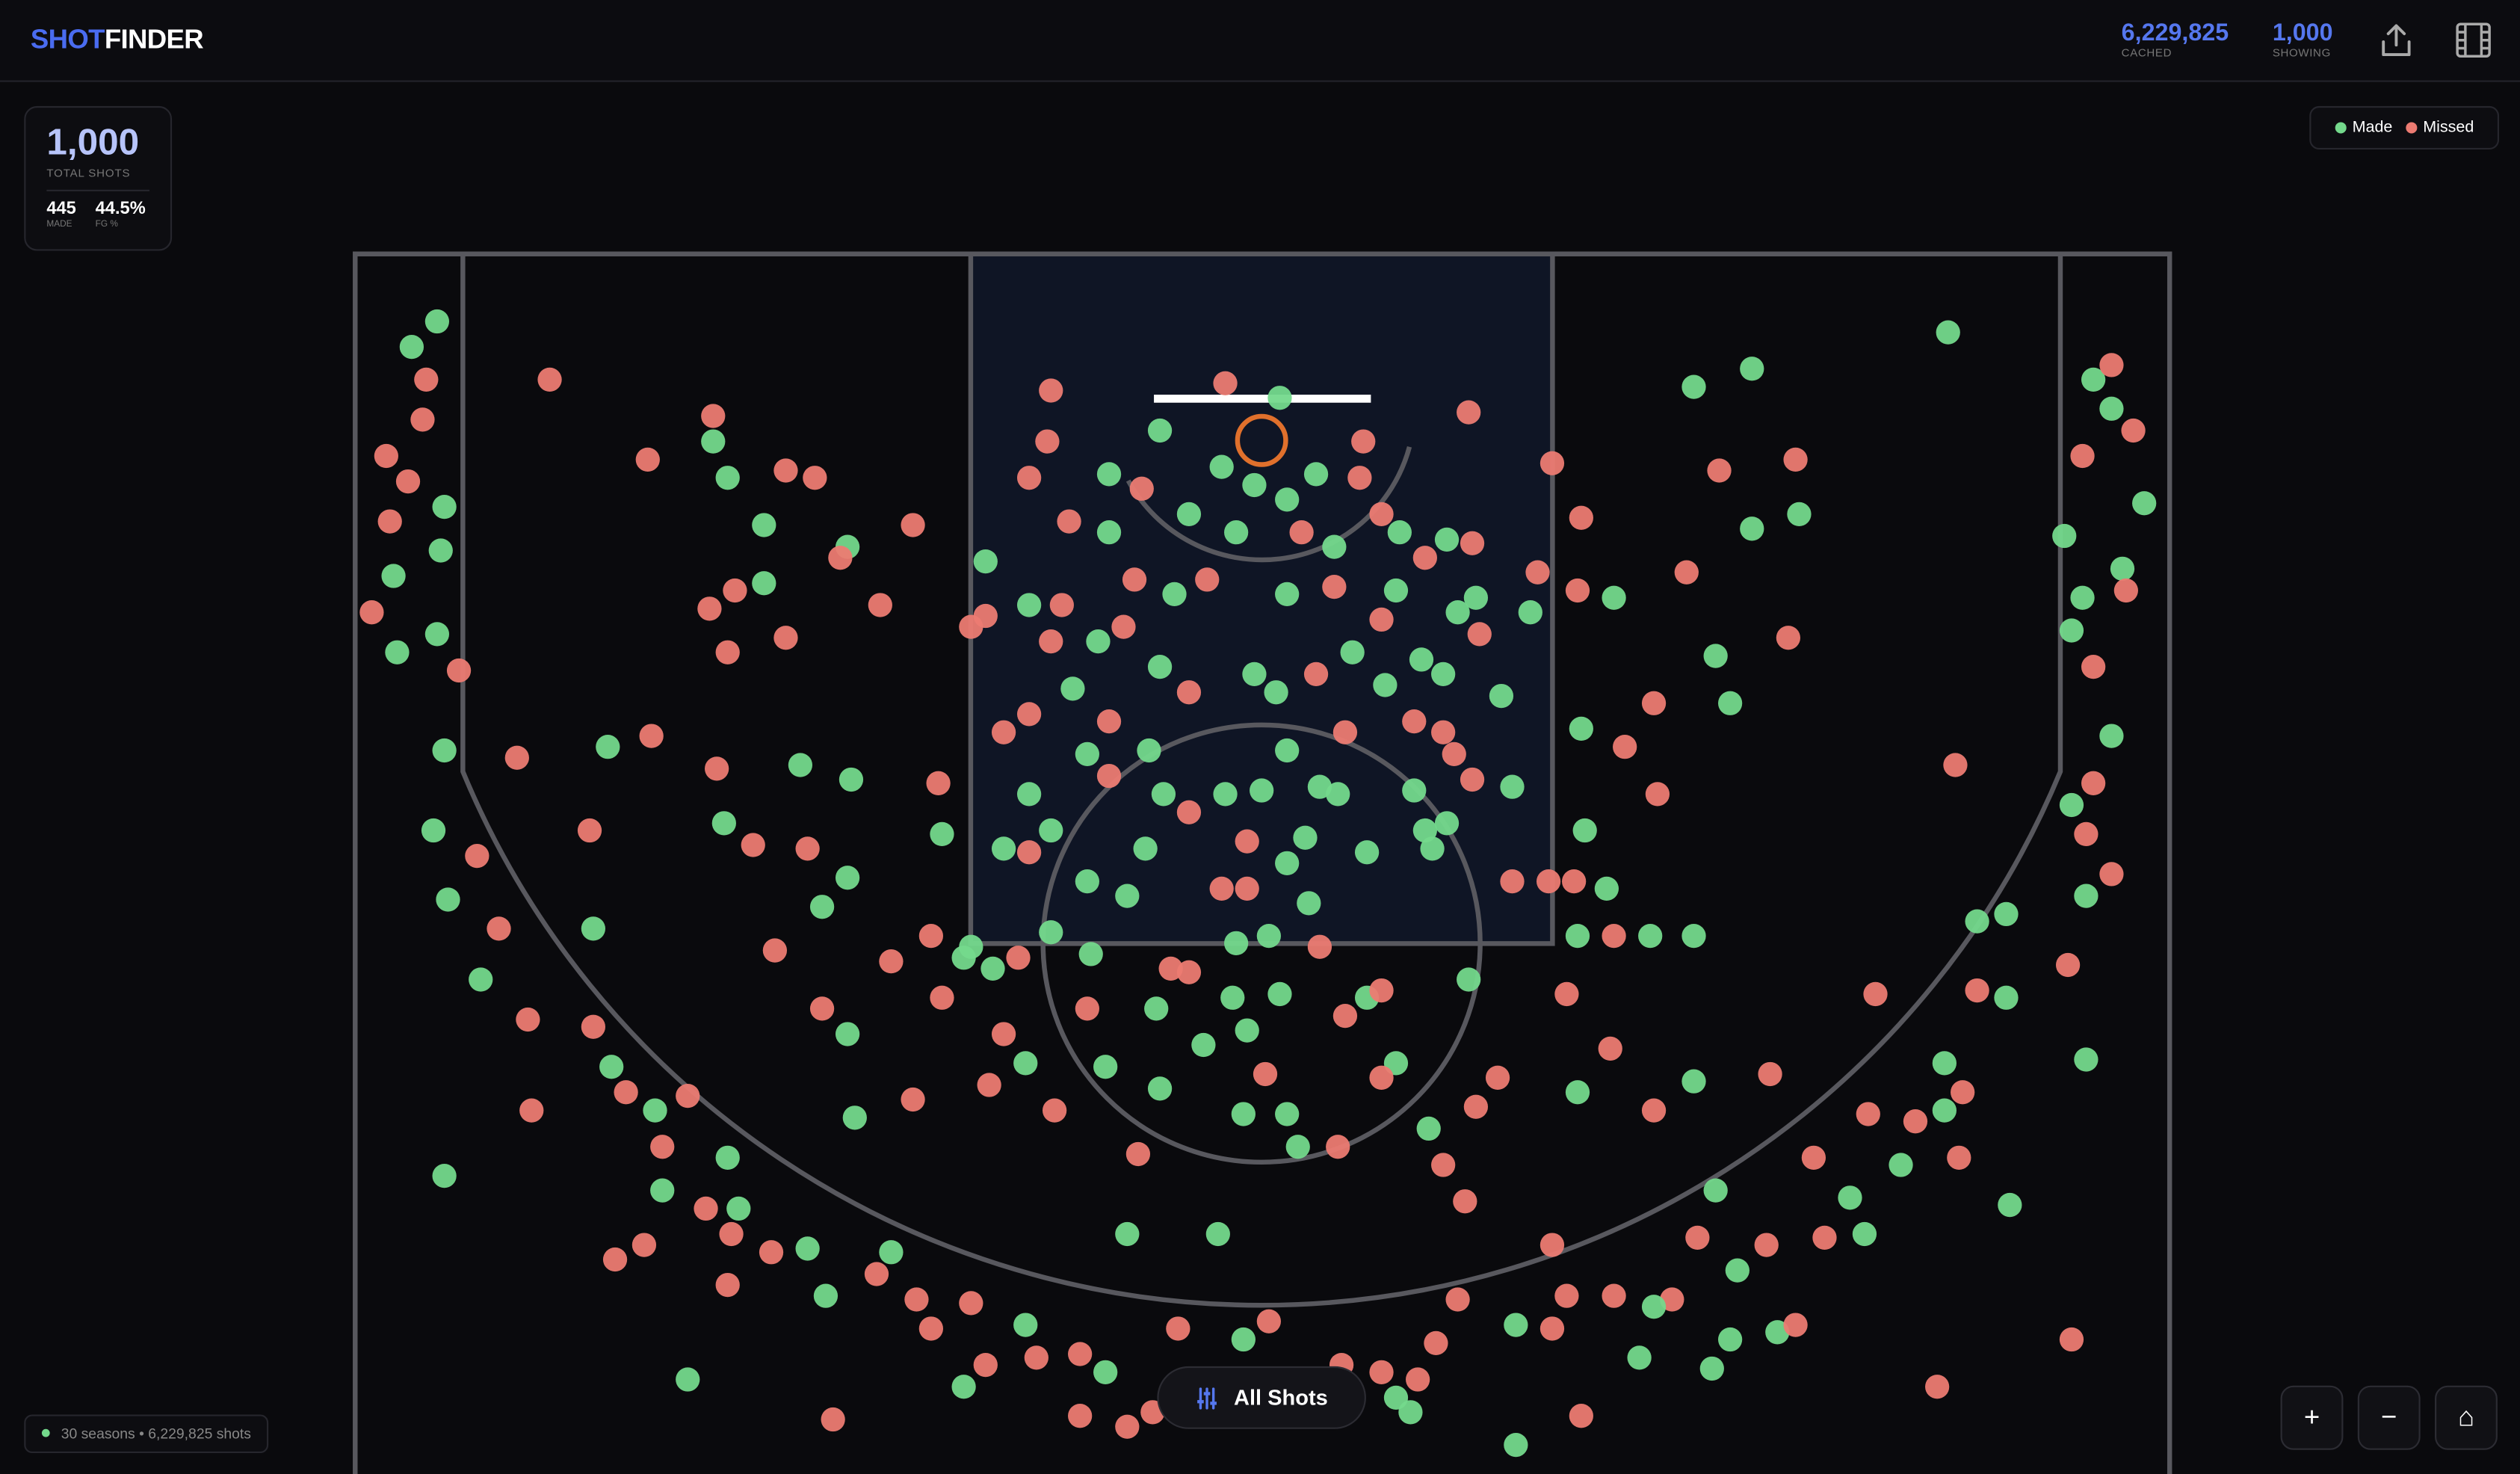 The width and height of the screenshot is (2520, 1474). I want to click on brand: SHOTFINDER, so click(117, 40).